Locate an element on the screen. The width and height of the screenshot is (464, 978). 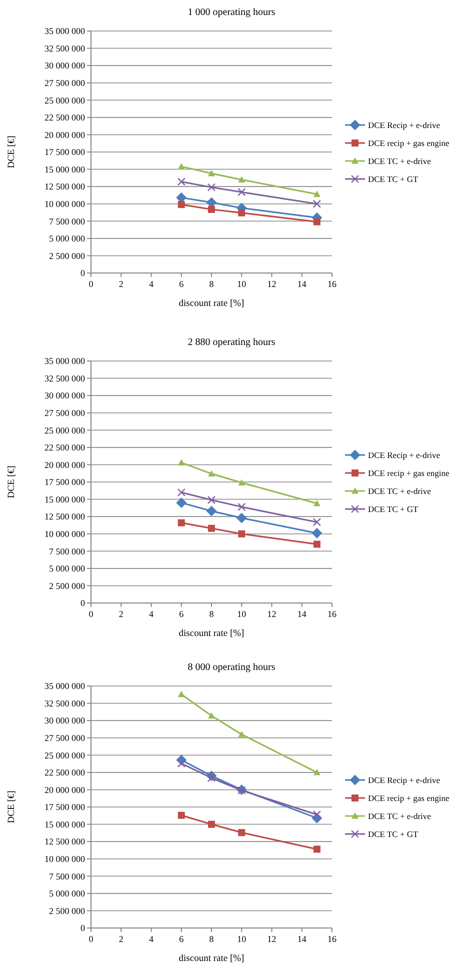
y-tick-label: 35 000 000 is located at coordinates (65, 686).